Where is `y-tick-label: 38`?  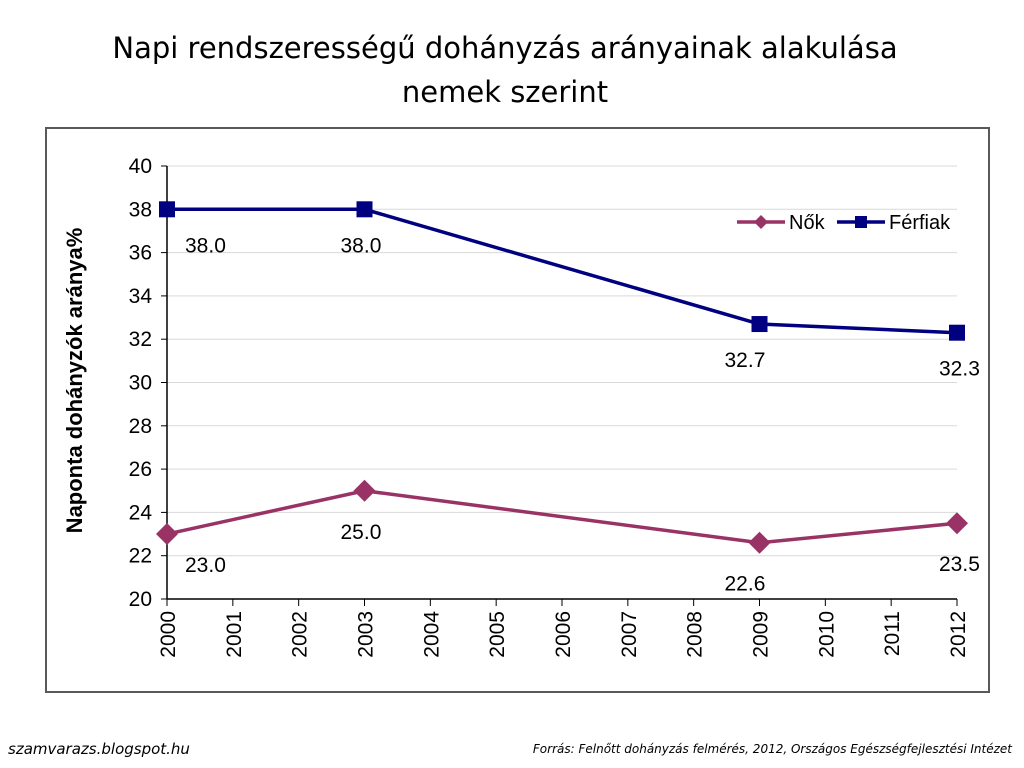 y-tick-label: 38 is located at coordinates (140, 209).